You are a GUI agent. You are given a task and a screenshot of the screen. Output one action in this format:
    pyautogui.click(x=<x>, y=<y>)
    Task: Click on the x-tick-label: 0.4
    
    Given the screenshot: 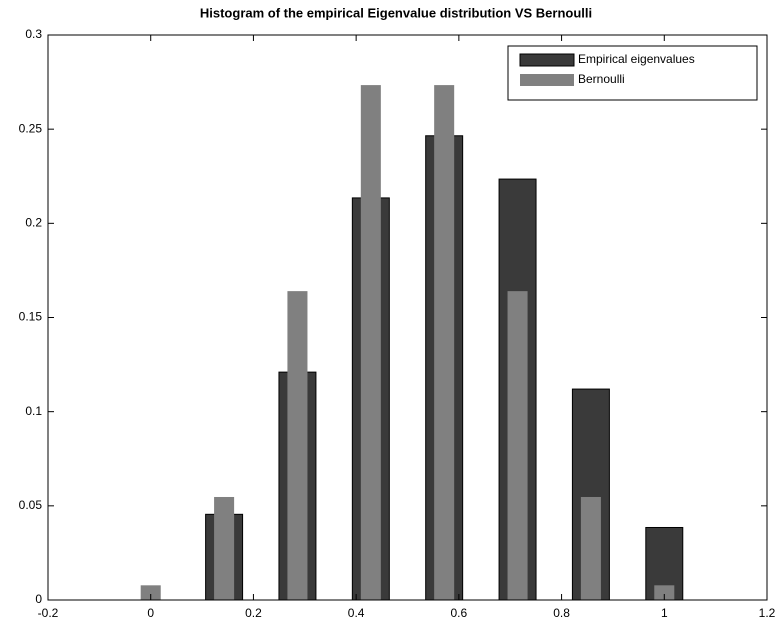 What is the action you would take?
    pyautogui.click(x=356, y=613)
    